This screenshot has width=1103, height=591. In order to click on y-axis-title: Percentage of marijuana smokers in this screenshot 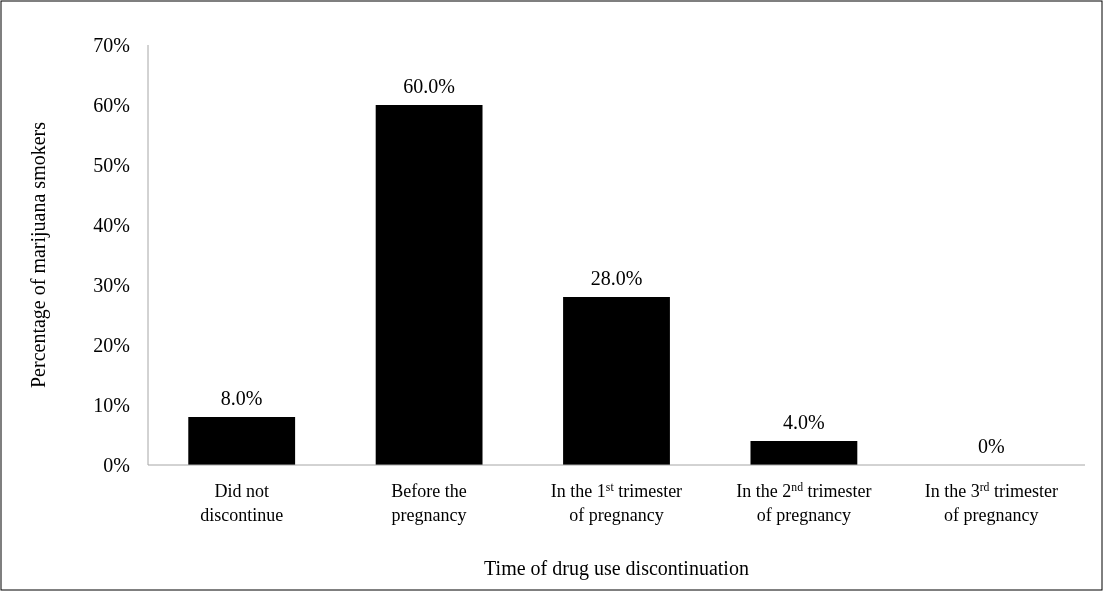, I will do `click(38, 255)`.